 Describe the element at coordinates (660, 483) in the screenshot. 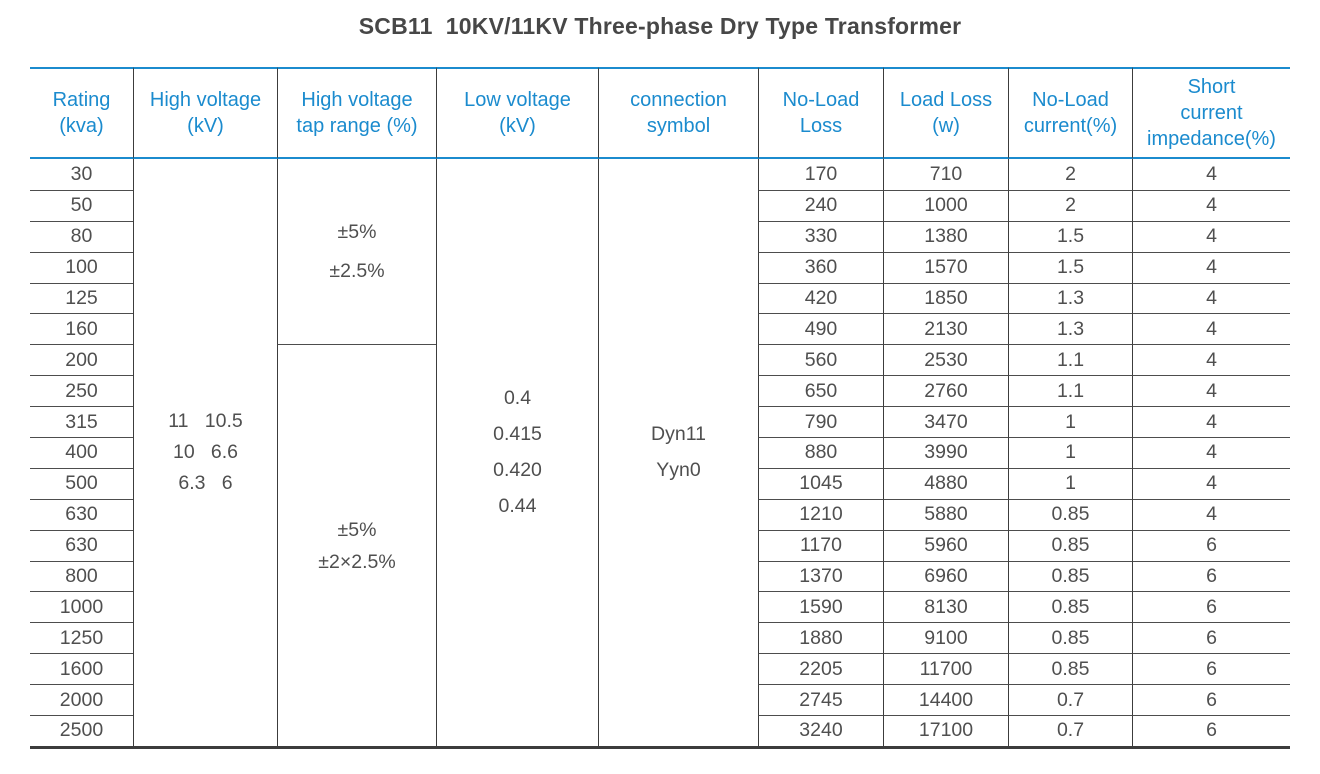

I see `table-row: 500 1045 4880 1 4` at that location.